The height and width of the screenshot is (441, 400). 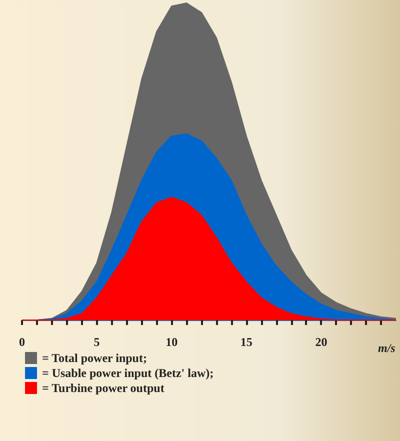 I want to click on legend-label: = Turbine power output, so click(x=103, y=388).